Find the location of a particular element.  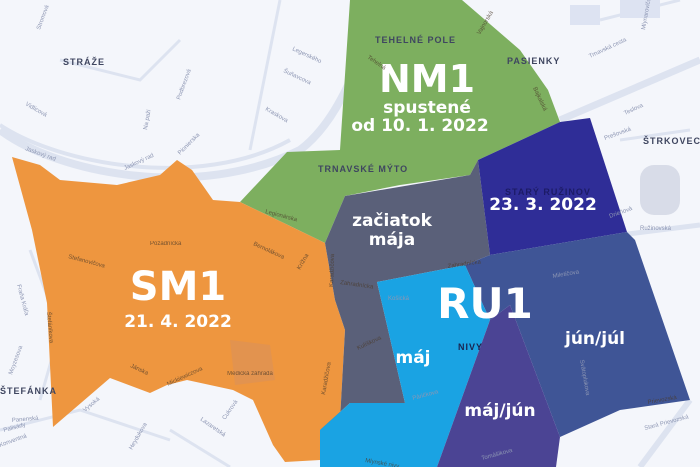

street-label: Štefánikova is located at coordinates (50, 328).